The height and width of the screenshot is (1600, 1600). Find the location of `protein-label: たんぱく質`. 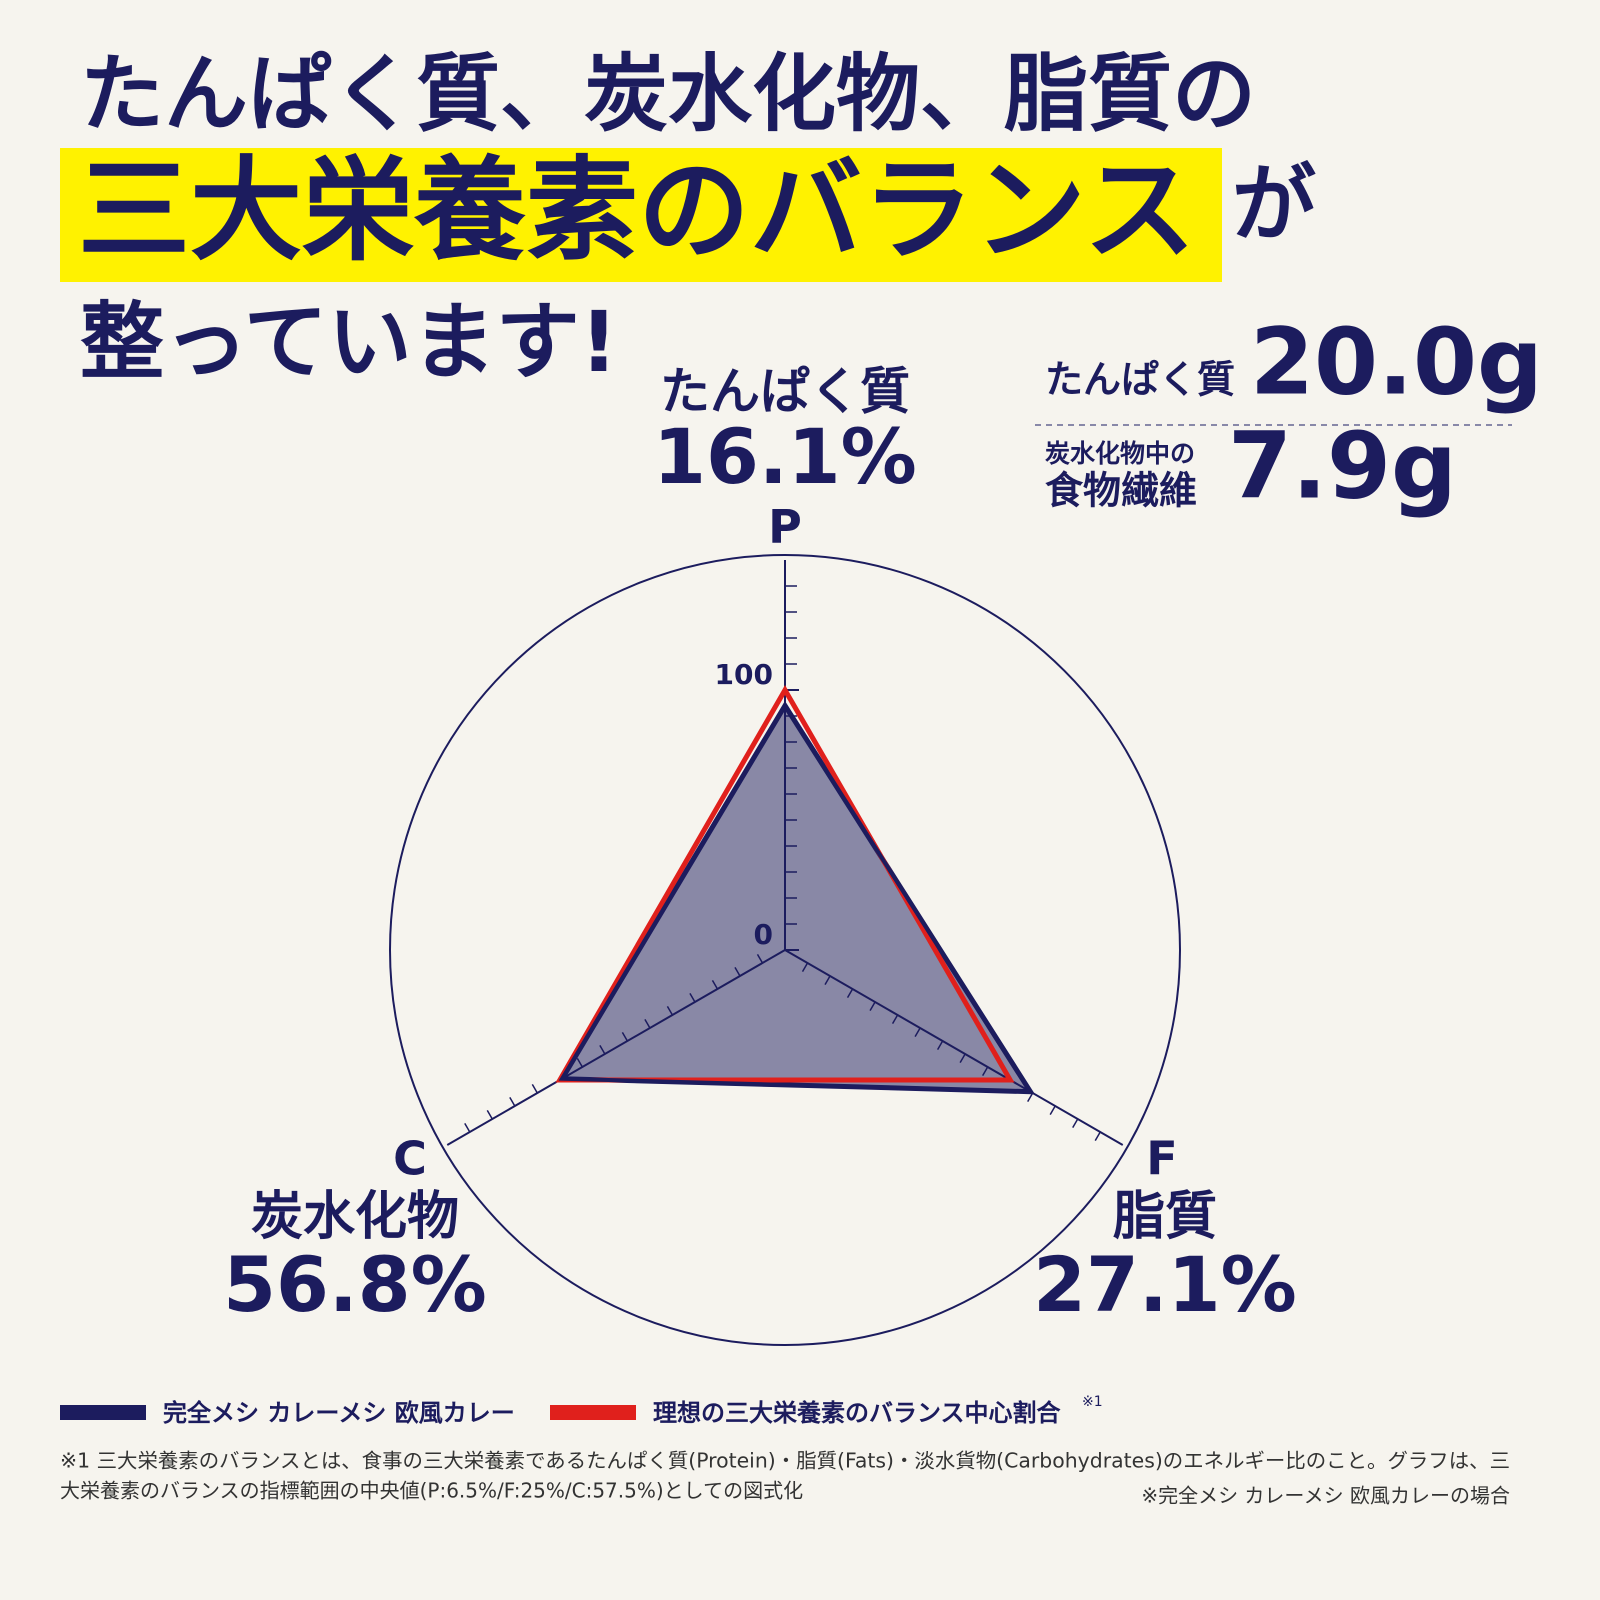

protein-label: たんぱく質 is located at coordinates (1140, 380).